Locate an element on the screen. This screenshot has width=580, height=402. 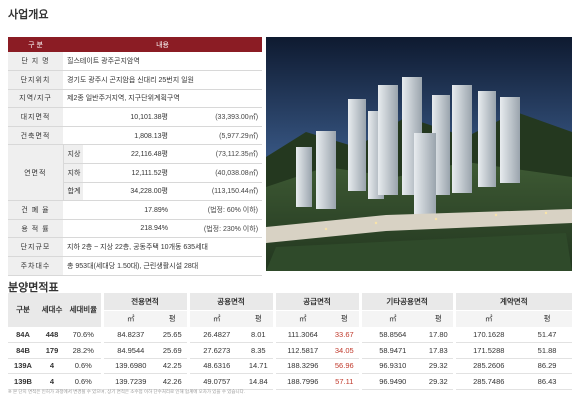
row-label: 지역/지구 is located at coordinates (35, 99).